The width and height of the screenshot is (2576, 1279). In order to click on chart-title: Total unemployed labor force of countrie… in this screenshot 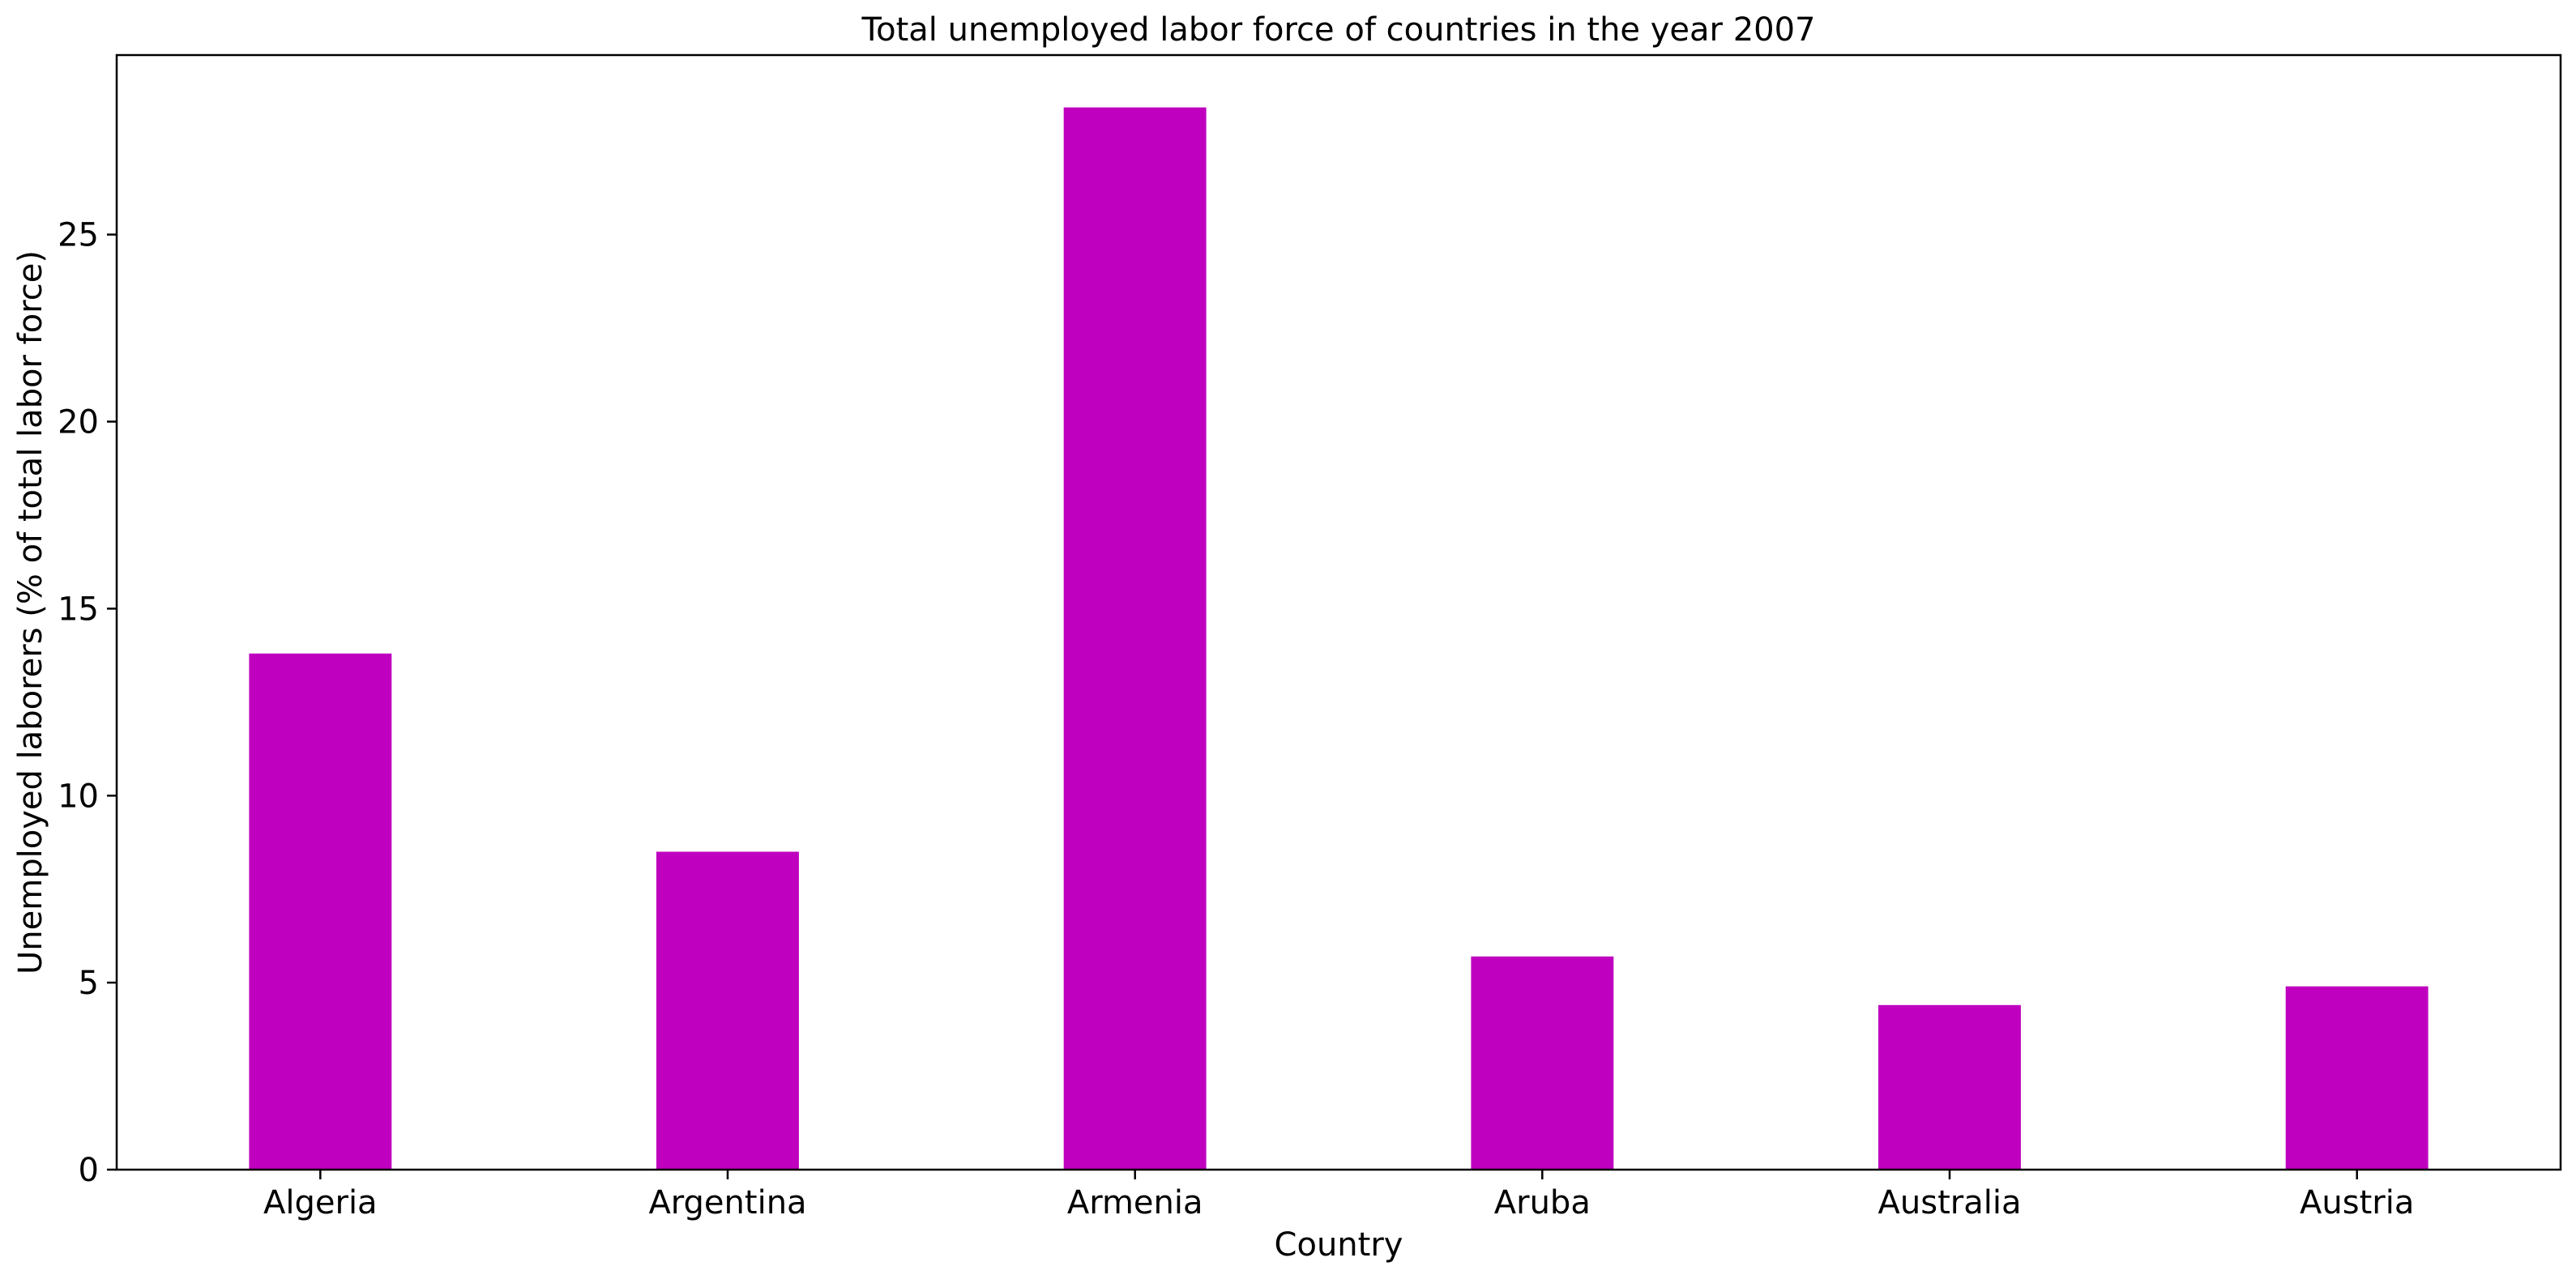, I will do `click(1338, 30)`.